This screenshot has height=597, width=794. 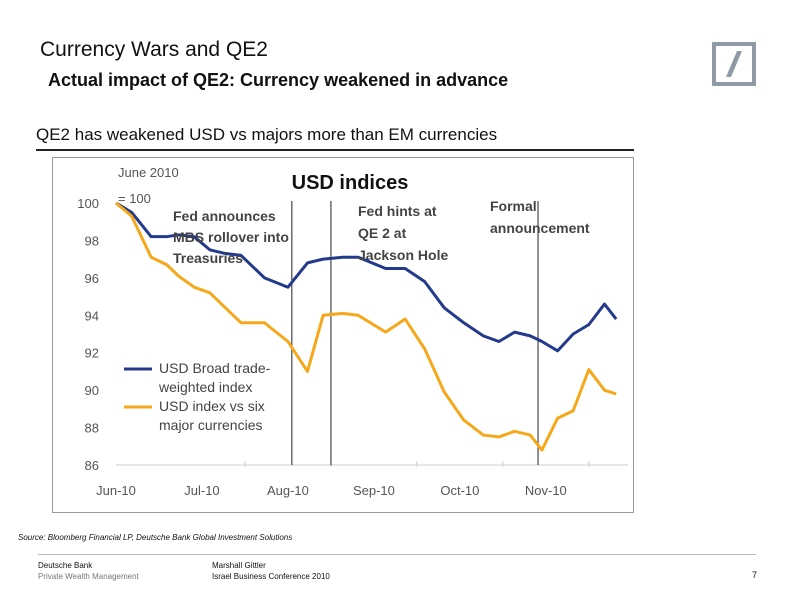 What do you see at coordinates (397, 554) in the screenshot?
I see `footer-divider` at bounding box center [397, 554].